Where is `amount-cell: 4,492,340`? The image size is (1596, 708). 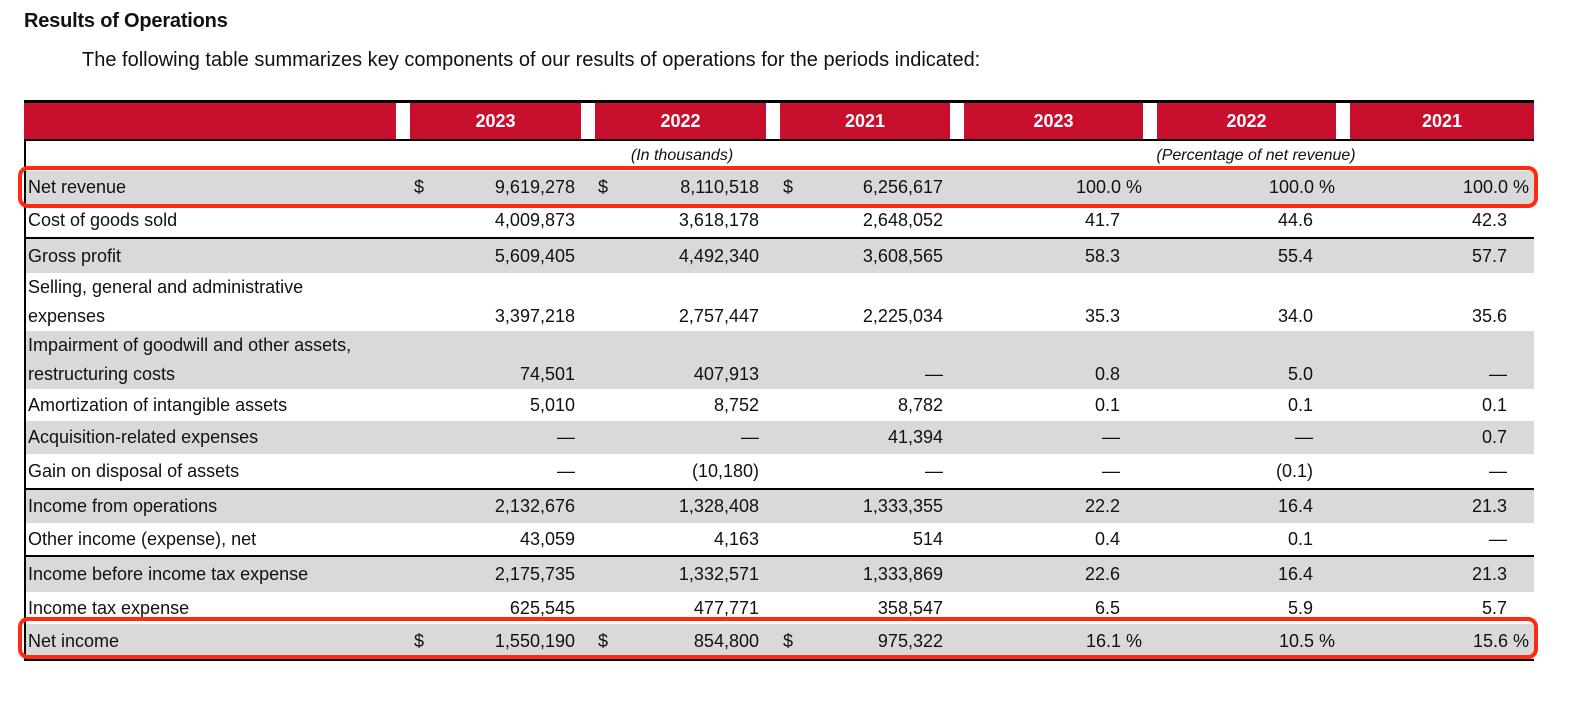
amount-cell: 4,492,340 is located at coordinates (718, 256).